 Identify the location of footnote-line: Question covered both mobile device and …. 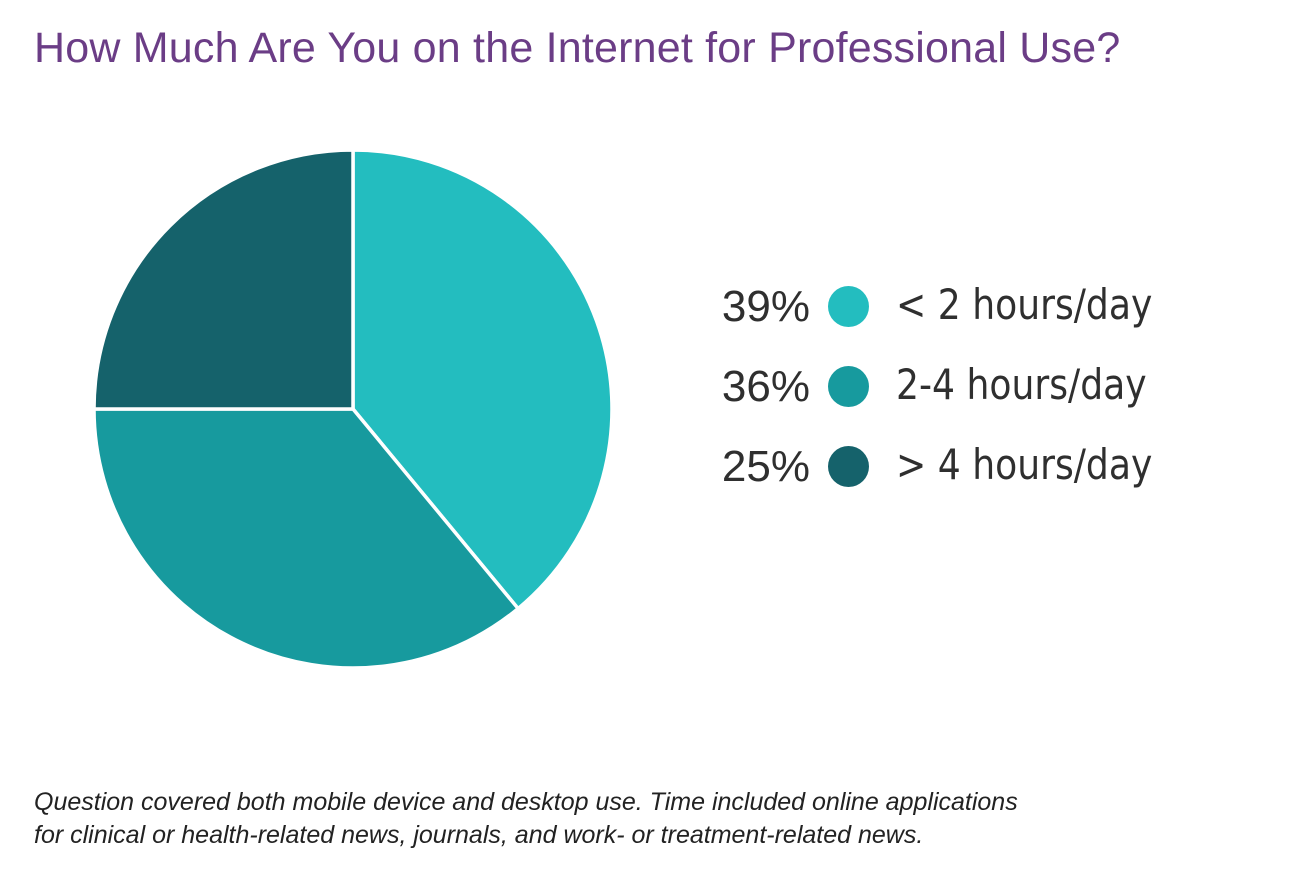
(526, 802).